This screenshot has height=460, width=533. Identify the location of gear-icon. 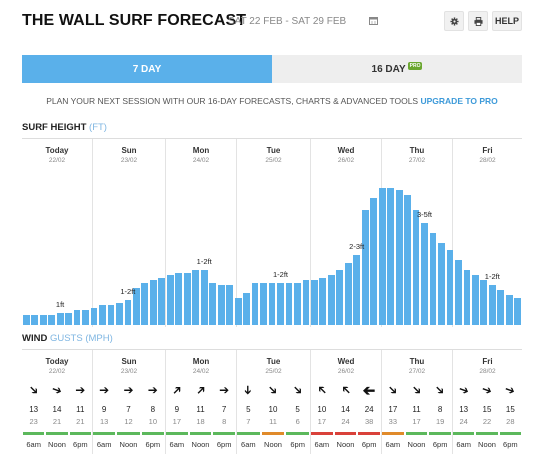
(454, 21).